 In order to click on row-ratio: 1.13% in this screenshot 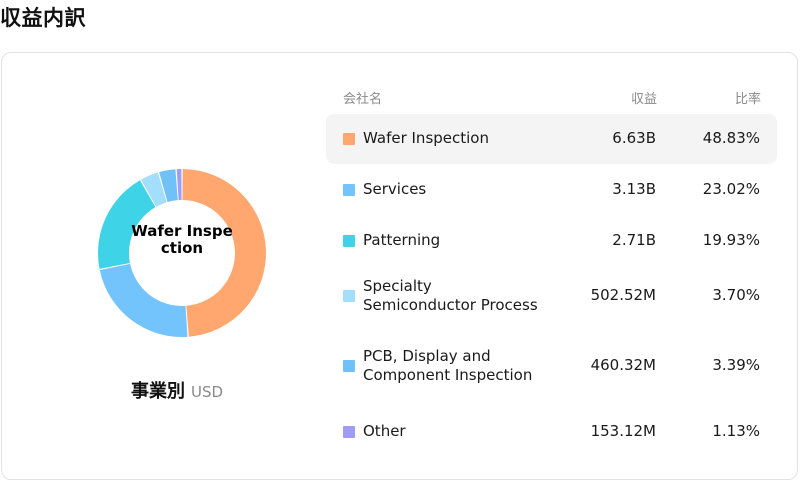, I will do `click(736, 431)`.